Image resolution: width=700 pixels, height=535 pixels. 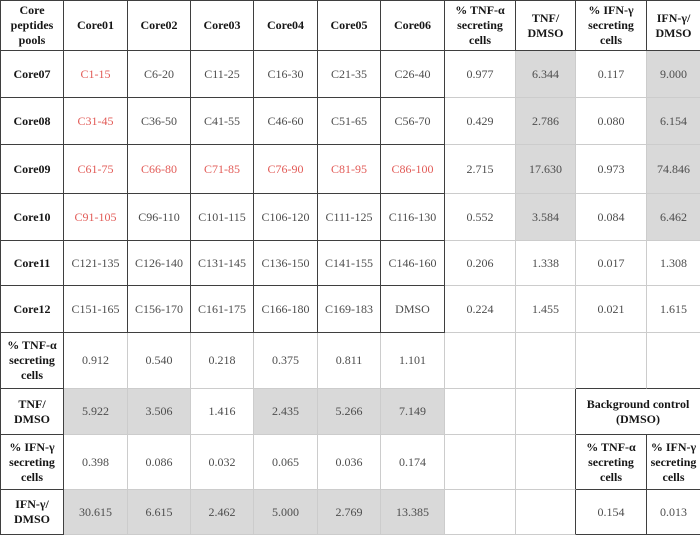 I want to click on stat-cell: 6.344, so click(x=546, y=74).